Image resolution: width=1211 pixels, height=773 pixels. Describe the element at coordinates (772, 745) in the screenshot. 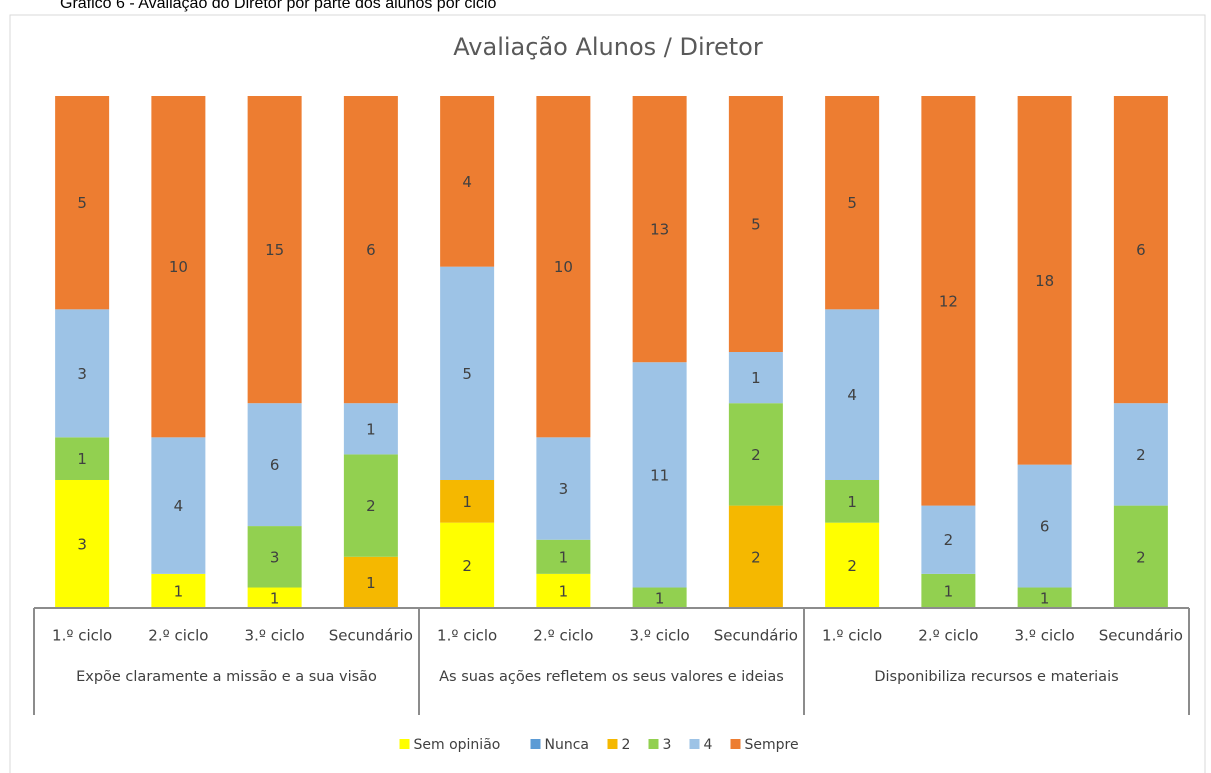

I see `legend-label: Sempre` at that location.